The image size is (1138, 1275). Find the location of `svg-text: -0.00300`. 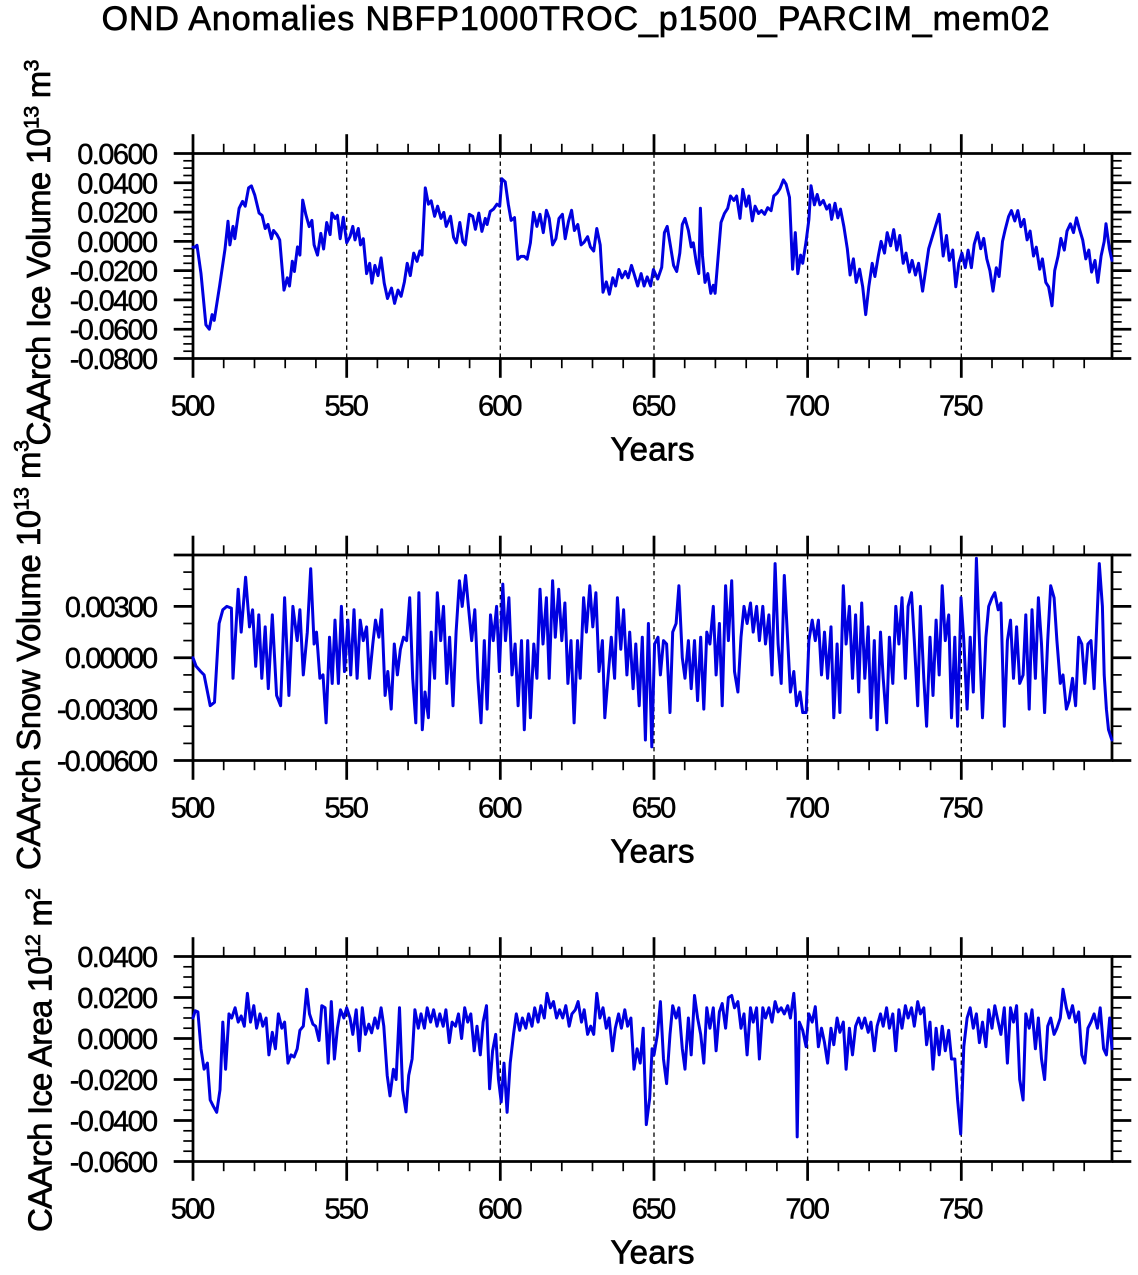

svg-text: -0.00300 is located at coordinates (107, 711).